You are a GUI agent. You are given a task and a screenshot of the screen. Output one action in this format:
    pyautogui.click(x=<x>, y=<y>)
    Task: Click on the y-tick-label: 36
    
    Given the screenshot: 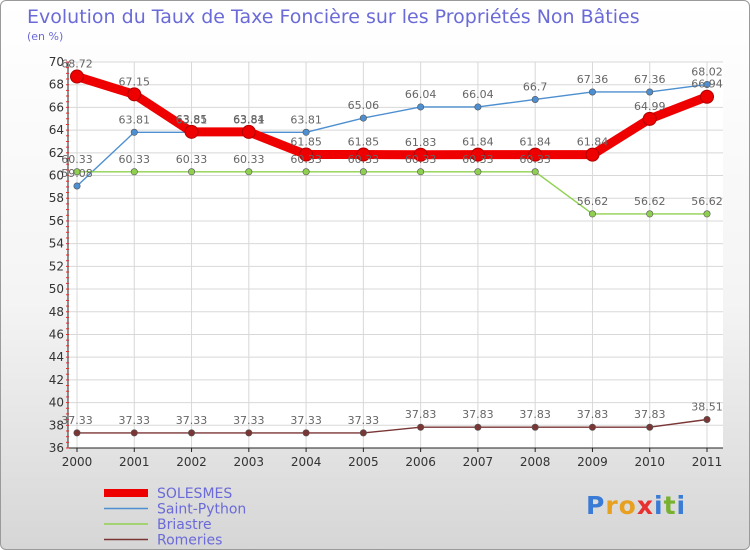 What is the action you would take?
    pyautogui.click(x=56, y=448)
    